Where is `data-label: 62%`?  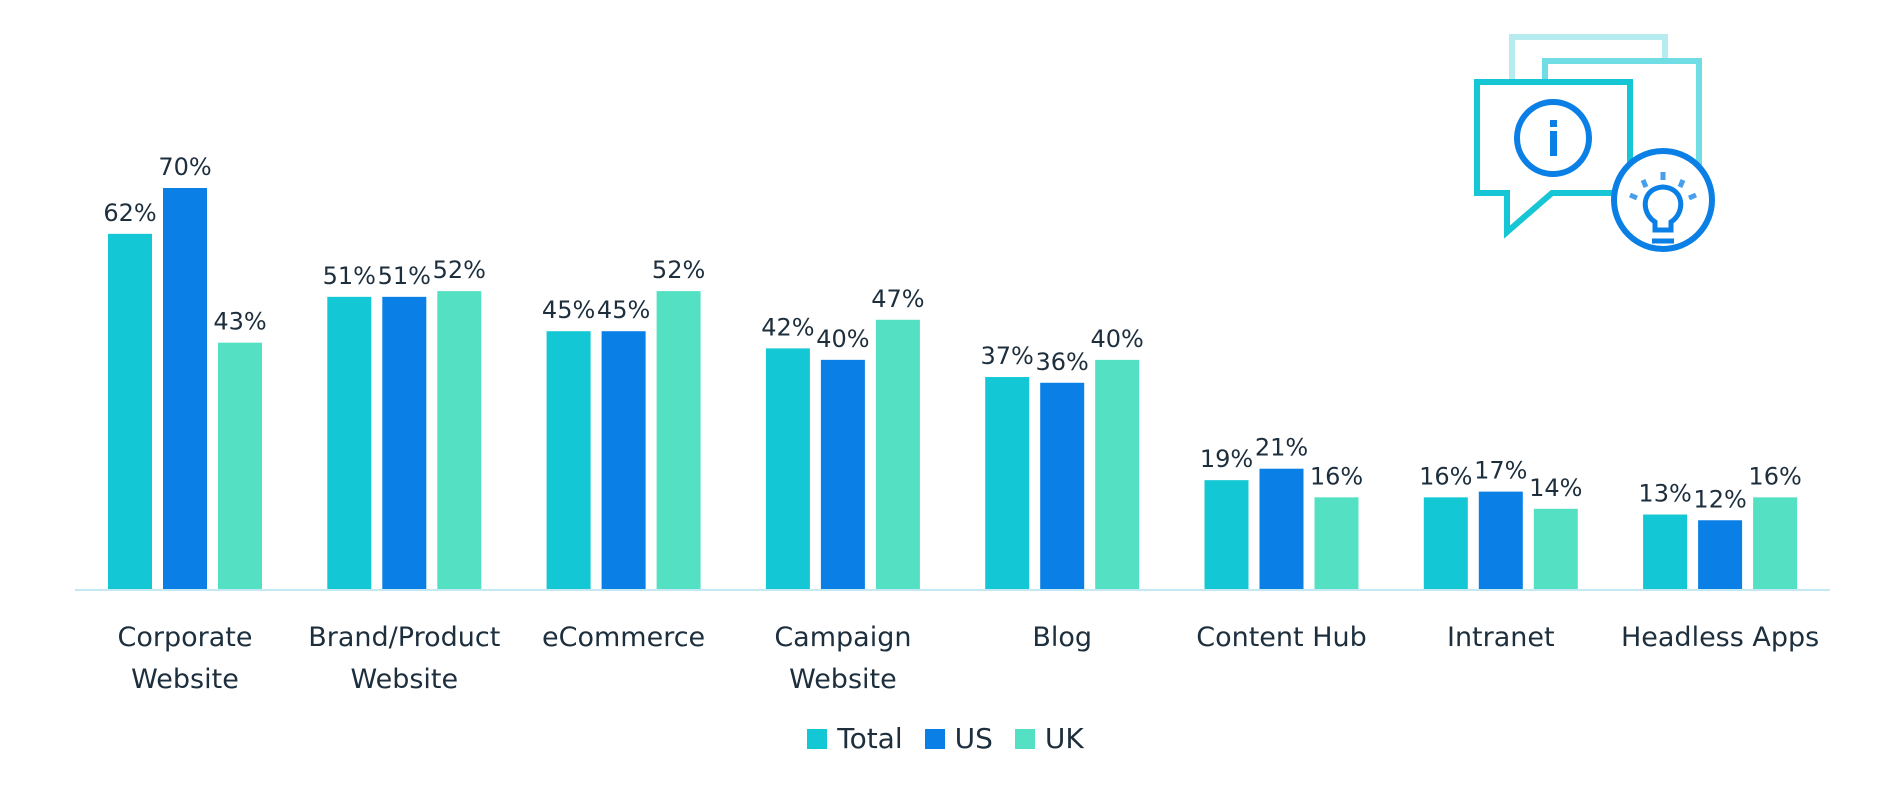 data-label: 62% is located at coordinates (129, 213).